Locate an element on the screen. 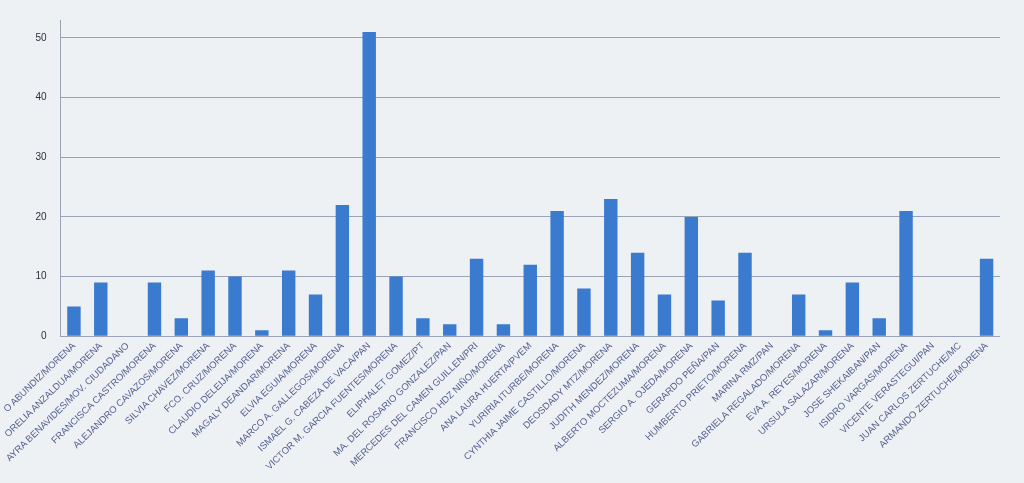 This screenshot has height=483, width=1024. y-tick-label: 20 is located at coordinates (41, 216).